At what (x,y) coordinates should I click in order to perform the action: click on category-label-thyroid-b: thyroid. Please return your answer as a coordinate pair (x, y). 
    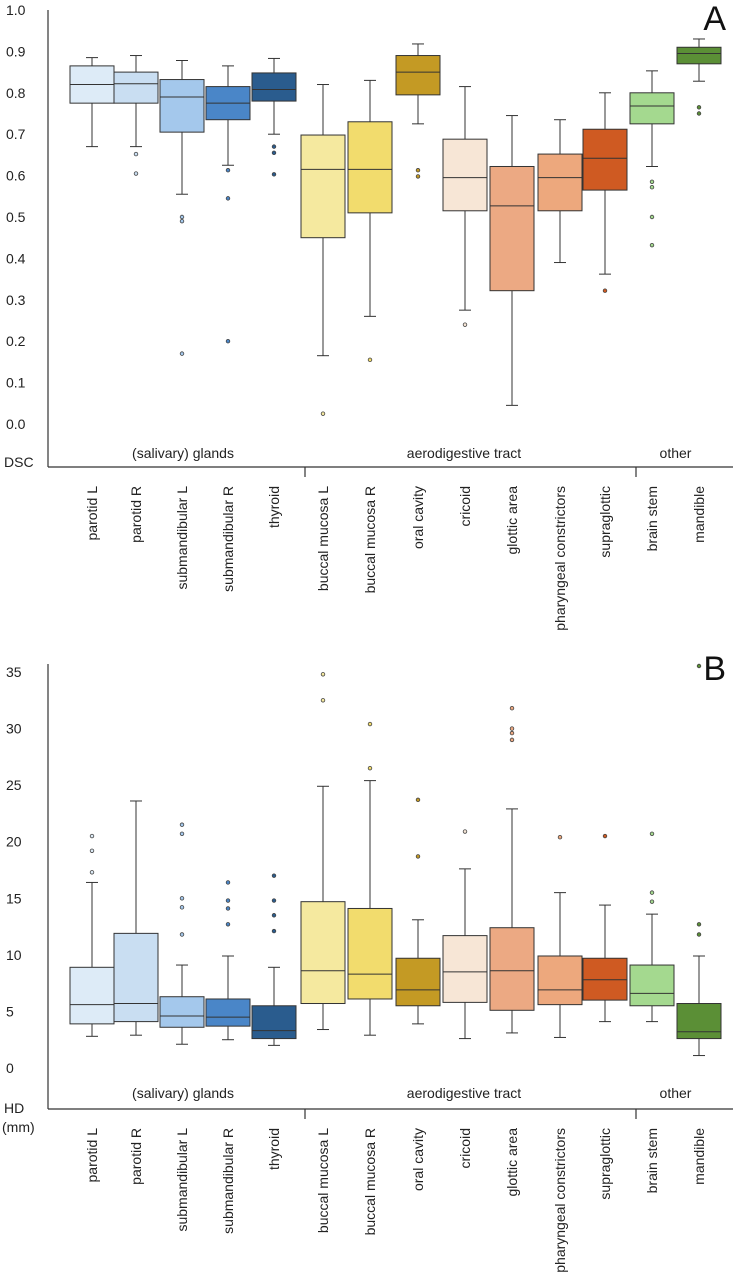
    Looking at the image, I should click on (274, 1149).